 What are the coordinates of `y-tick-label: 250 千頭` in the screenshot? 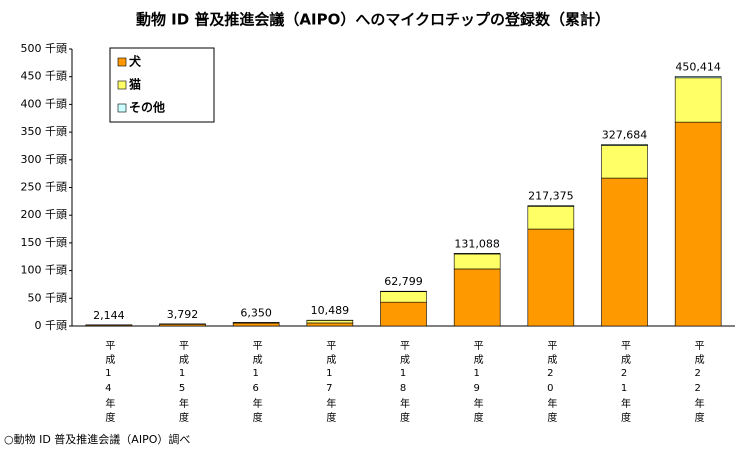 It's located at (44, 187).